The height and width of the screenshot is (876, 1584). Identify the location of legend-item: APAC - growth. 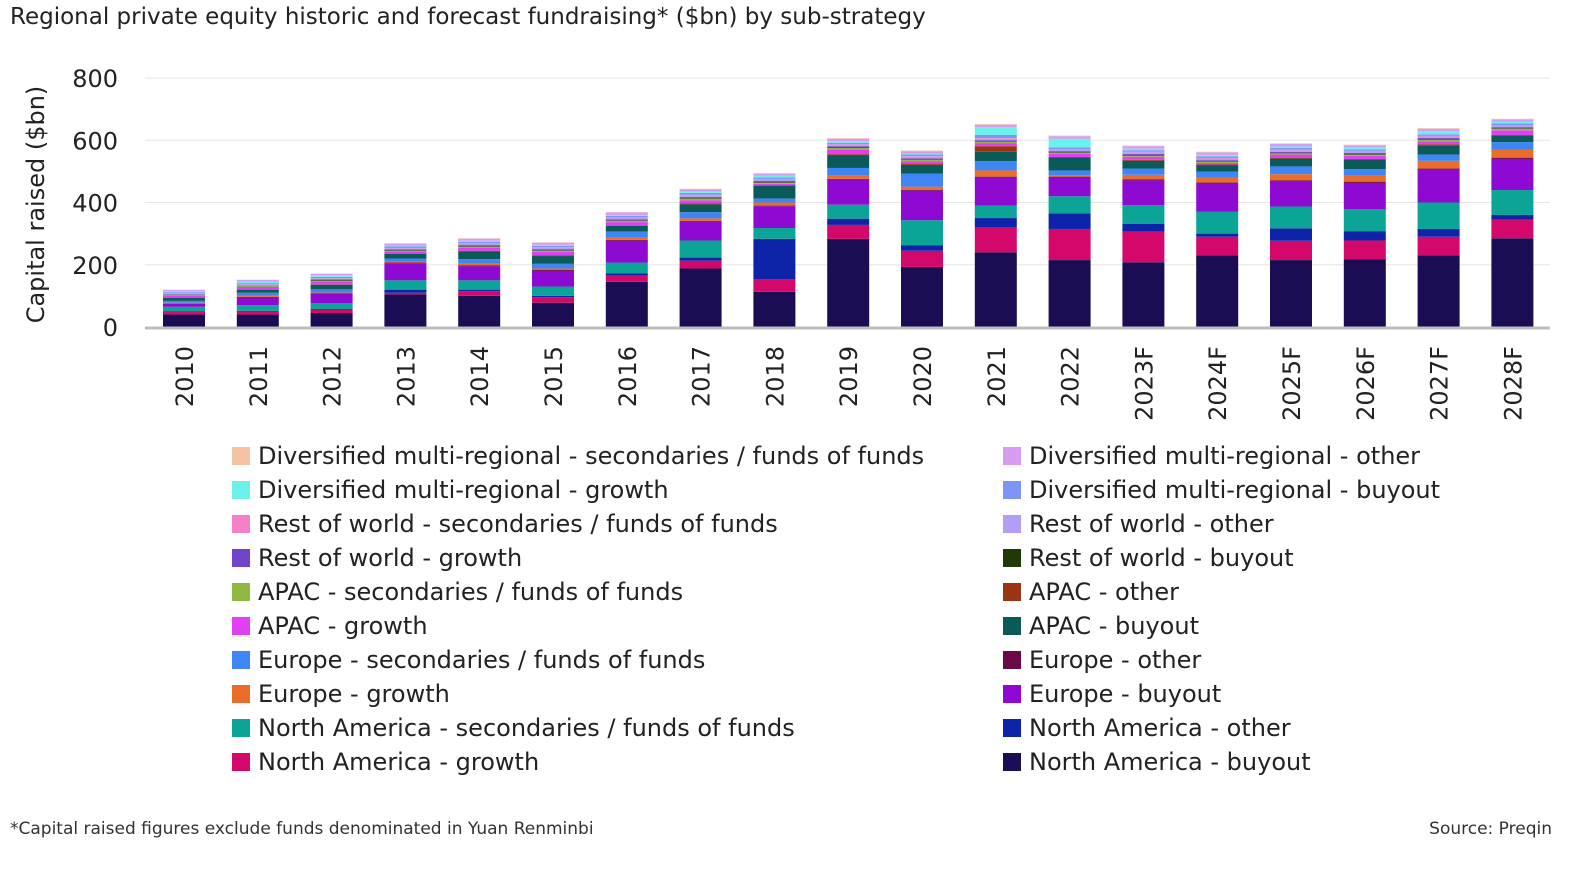
(330, 626).